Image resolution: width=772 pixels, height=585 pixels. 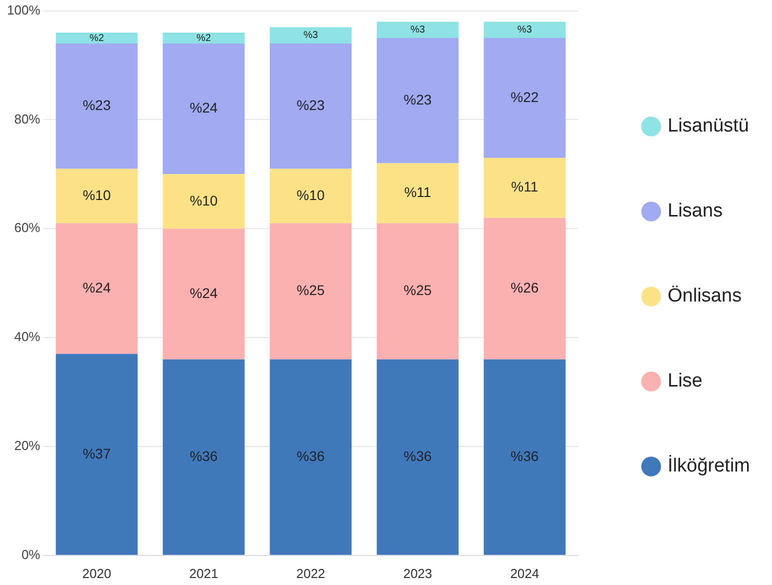 What do you see at coordinates (685, 381) in the screenshot?
I see `legend-label: Lise` at bounding box center [685, 381].